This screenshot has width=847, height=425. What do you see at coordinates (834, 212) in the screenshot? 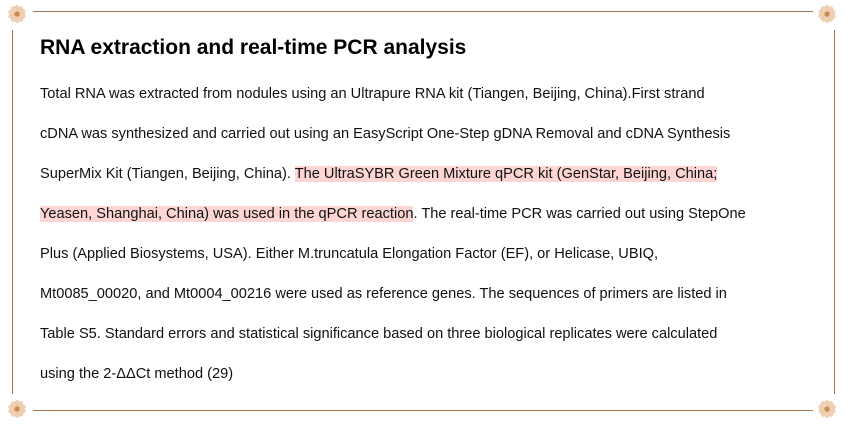
I see `right-border` at bounding box center [834, 212].